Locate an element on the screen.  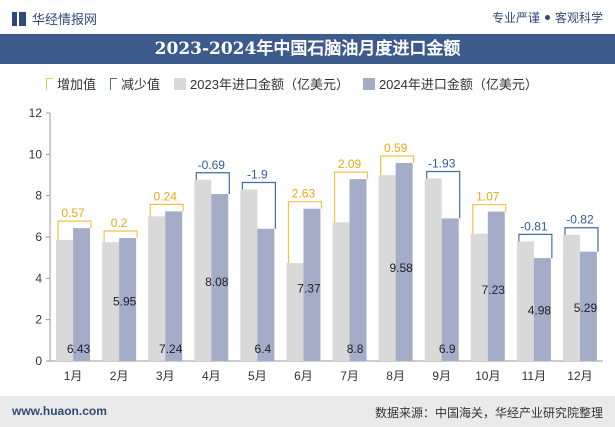
change-label: 2.63 is located at coordinates (304, 194).